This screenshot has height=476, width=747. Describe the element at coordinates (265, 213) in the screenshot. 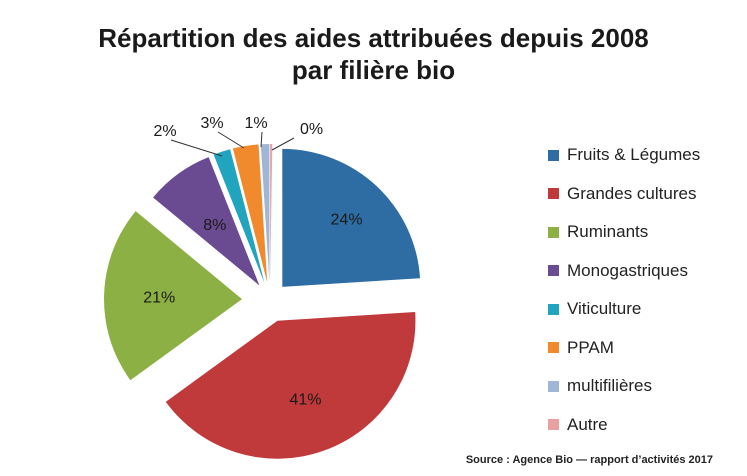

I see `pie-slice-multifilieres` at that location.